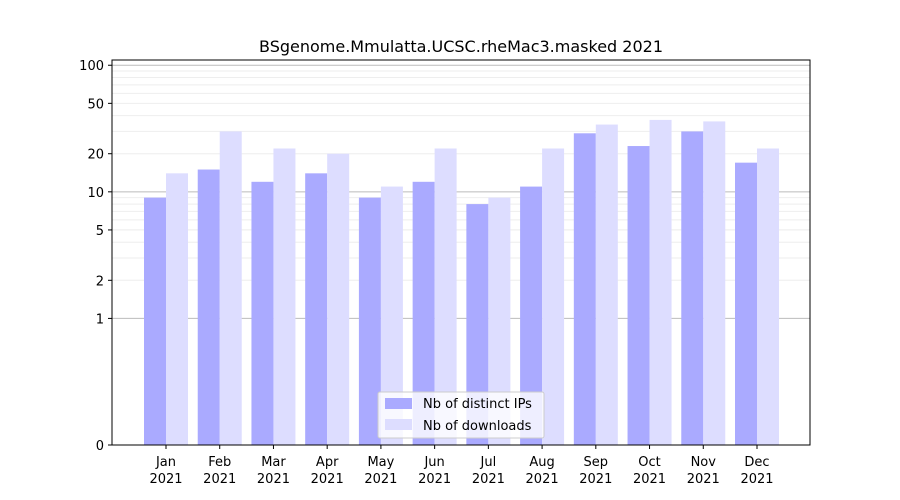  What do you see at coordinates (100, 319) in the screenshot?
I see `y-tick-label: 1` at bounding box center [100, 319].